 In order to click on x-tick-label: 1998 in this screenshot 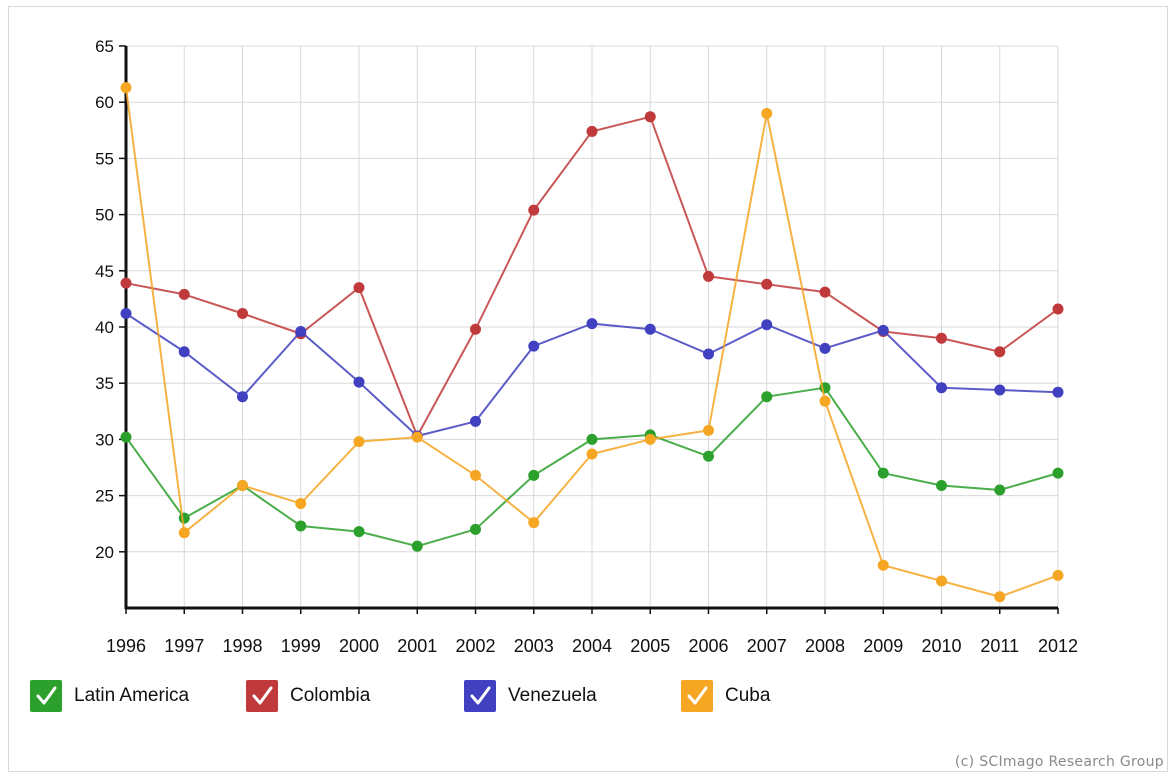, I will do `click(242, 646)`.